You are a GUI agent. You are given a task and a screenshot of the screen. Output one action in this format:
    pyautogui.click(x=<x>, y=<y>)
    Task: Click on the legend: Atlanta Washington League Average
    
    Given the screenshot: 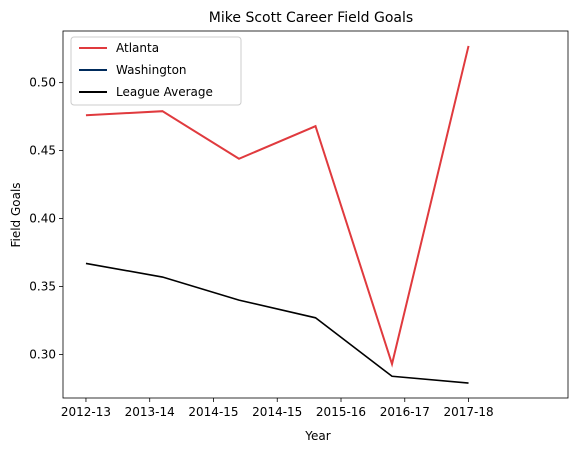 What is the action you would take?
    pyautogui.click(x=156, y=71)
    